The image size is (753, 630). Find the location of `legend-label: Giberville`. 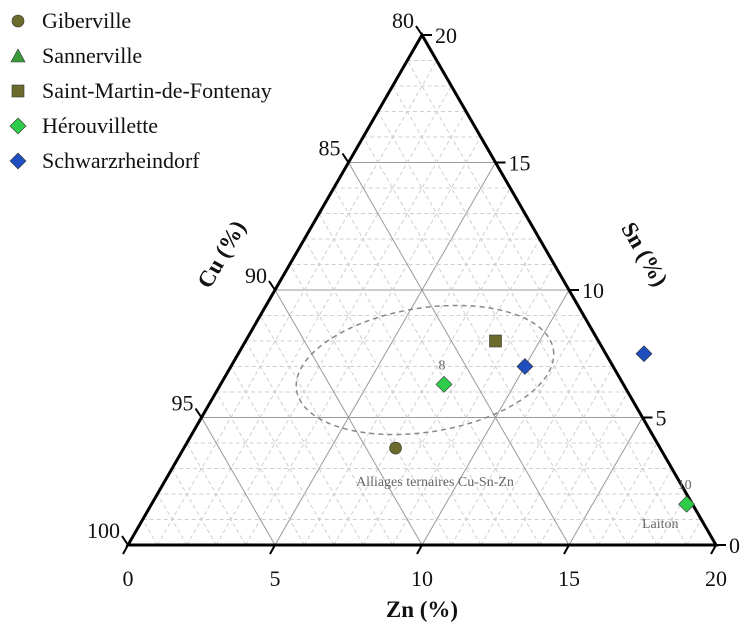

legend-label: Giberville is located at coordinates (86, 20).